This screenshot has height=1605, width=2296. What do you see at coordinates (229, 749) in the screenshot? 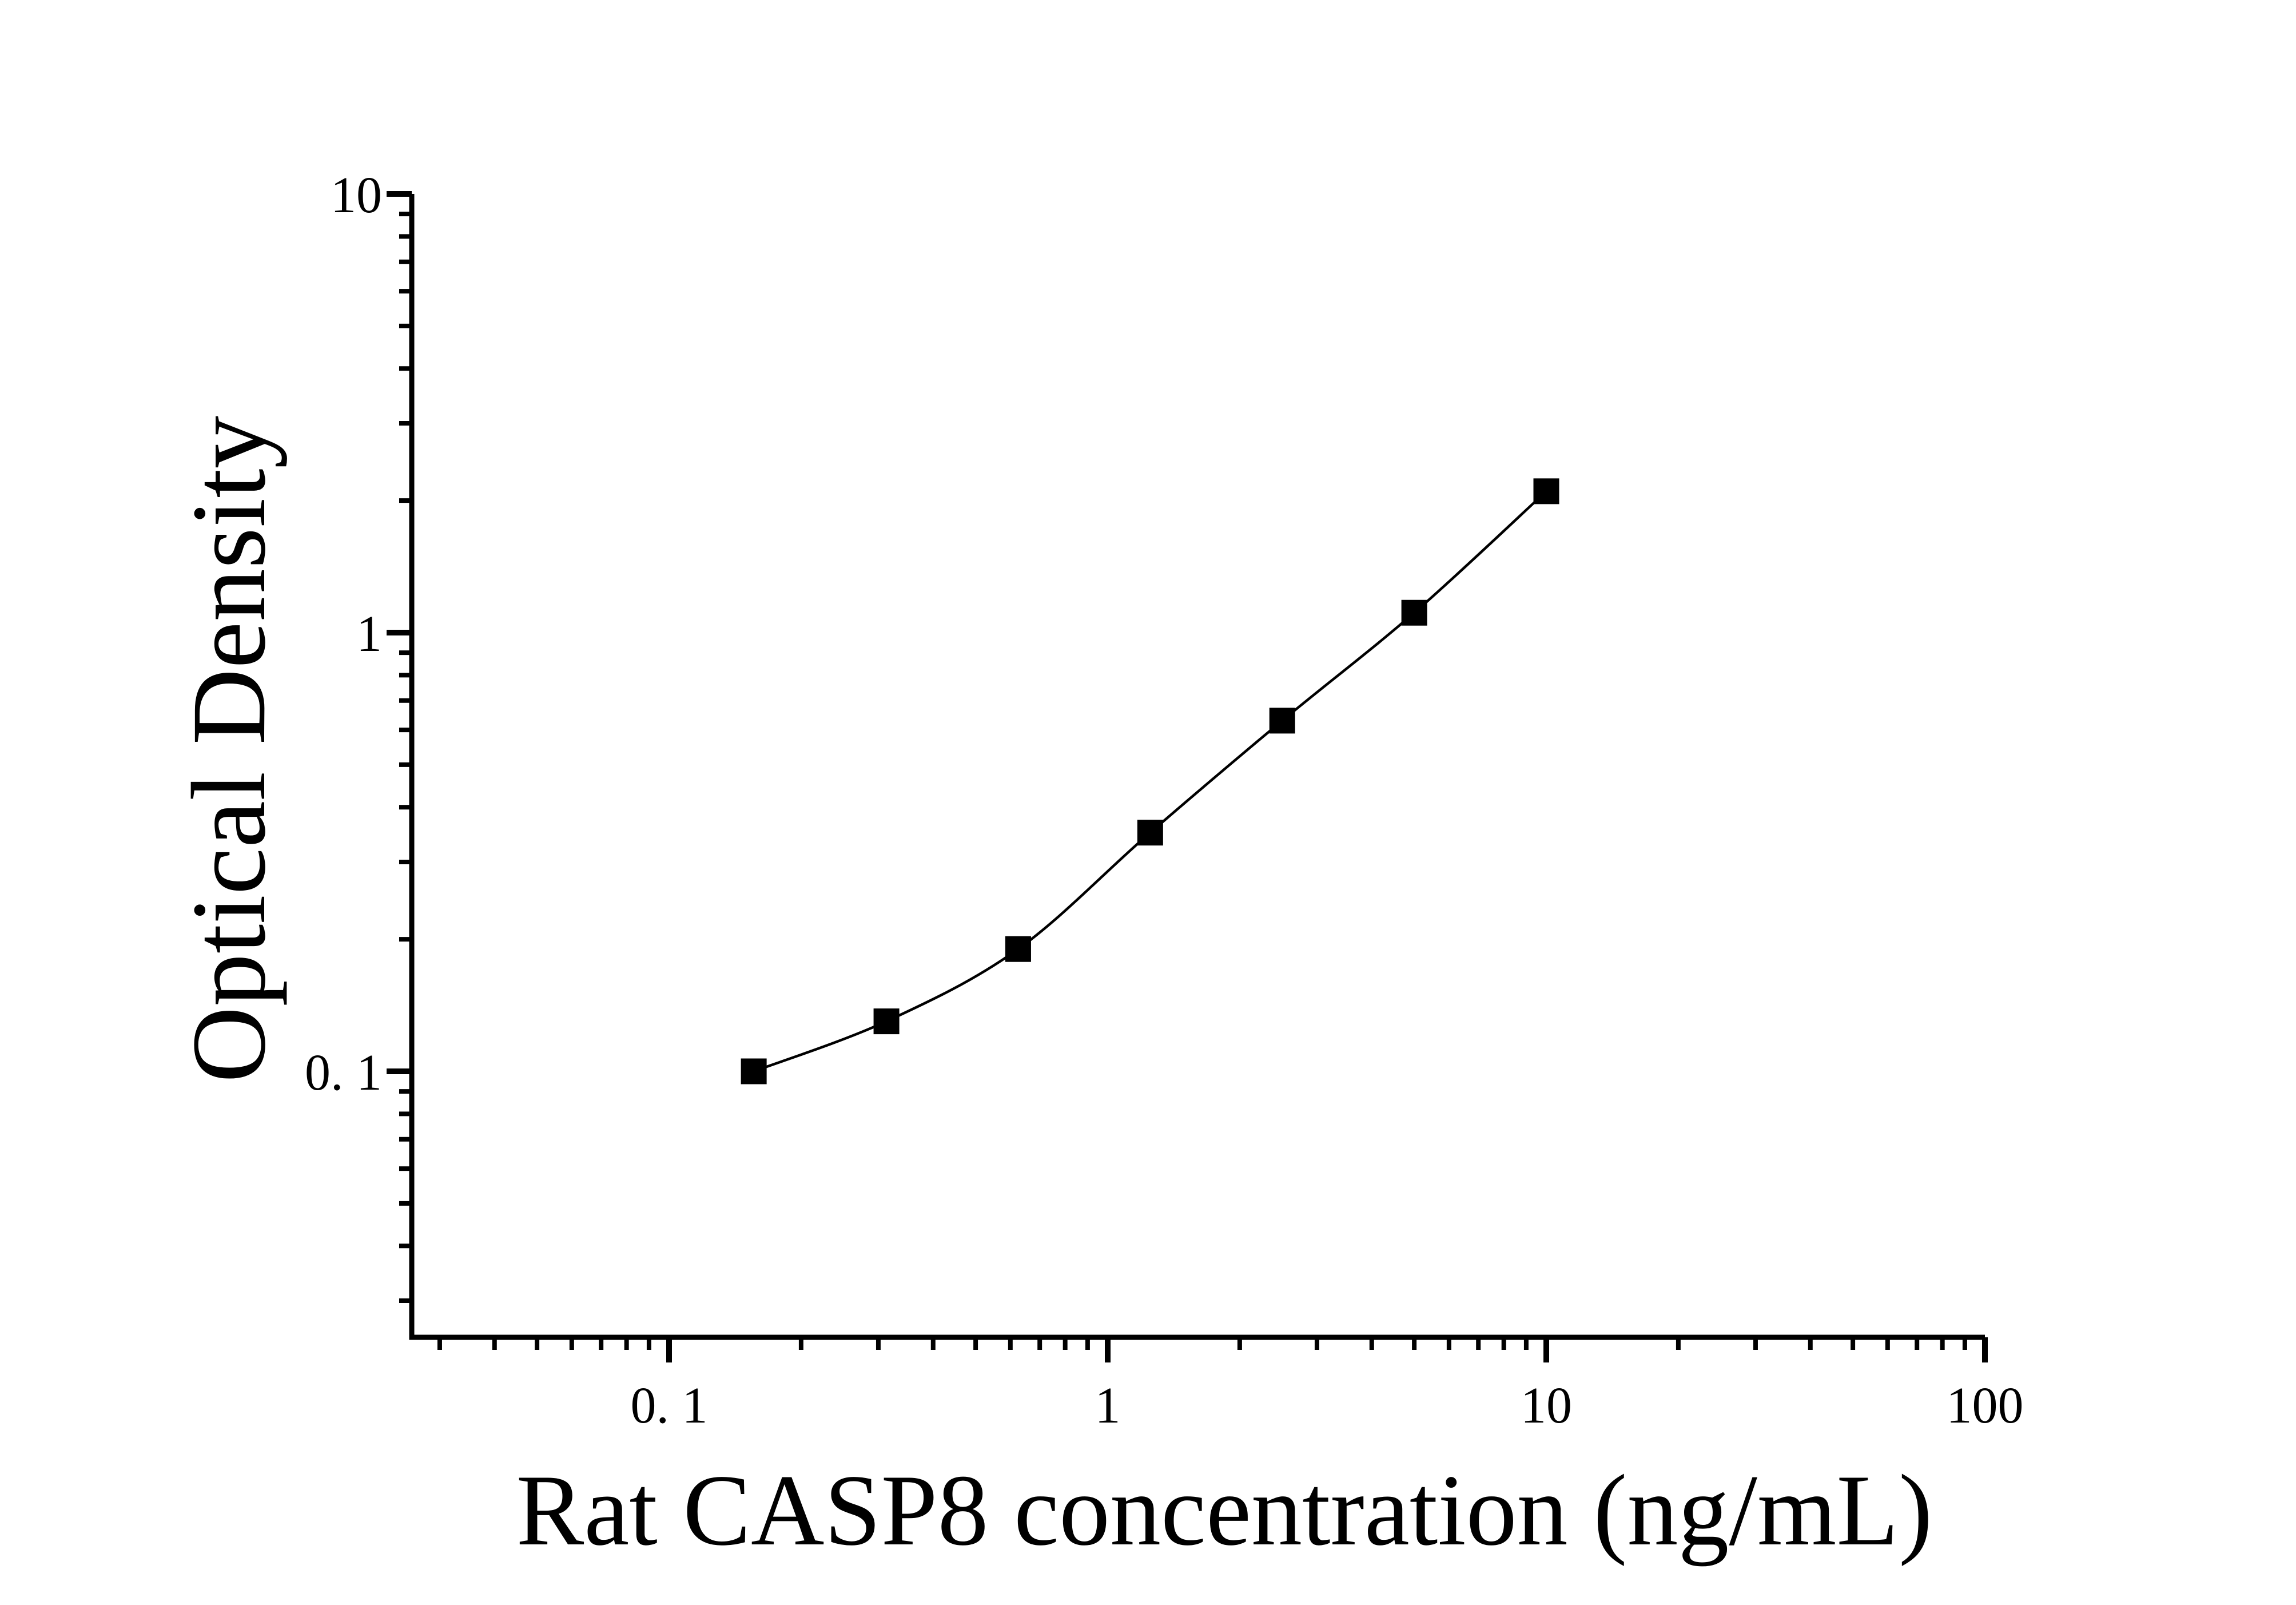
I see `y-axis-title: Optical Density` at bounding box center [229, 749].